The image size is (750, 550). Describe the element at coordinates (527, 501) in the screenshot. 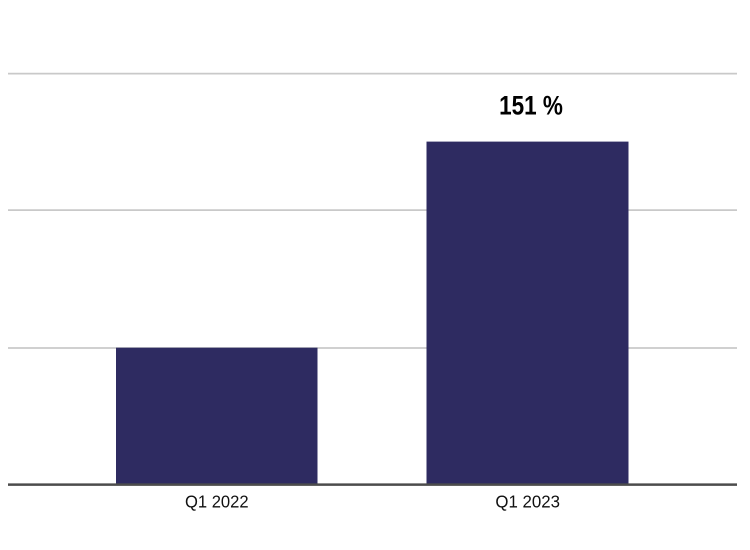

I see `svg-text: Q1 2023` at that location.